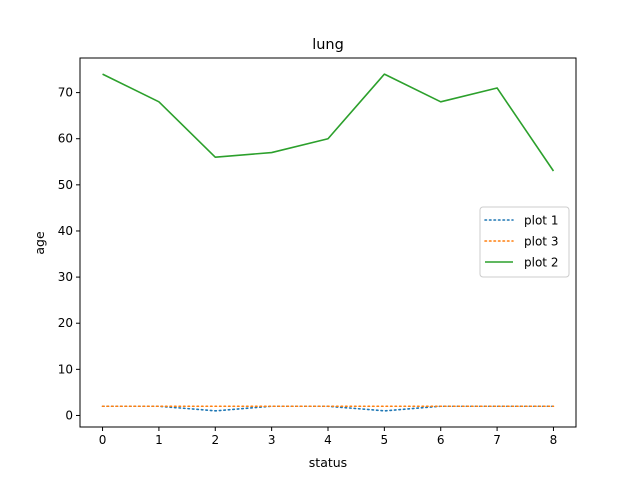 Image resolution: width=640 pixels, height=484 pixels. I want to click on x-tick-label: 4, so click(328, 440).